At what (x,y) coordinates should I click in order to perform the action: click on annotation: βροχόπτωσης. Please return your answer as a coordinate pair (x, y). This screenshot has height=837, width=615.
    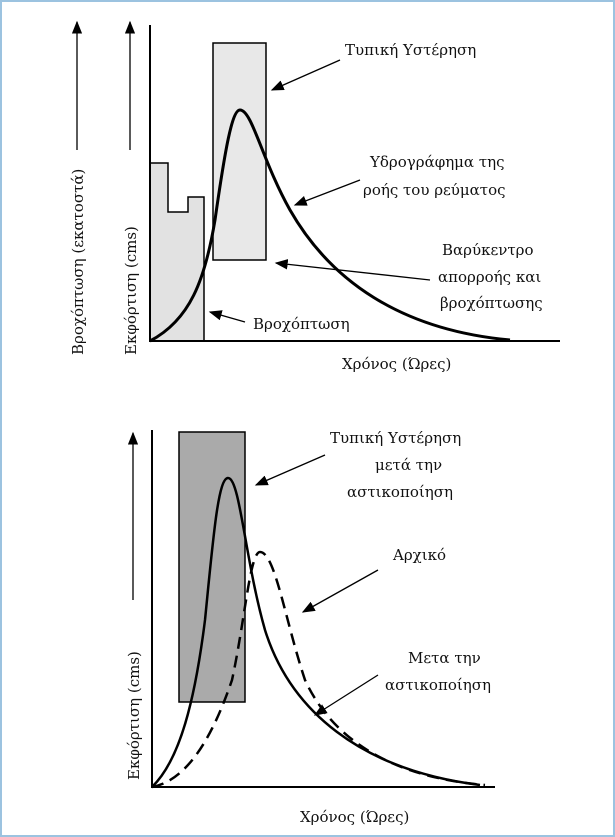
    Looking at the image, I should click on (491, 303).